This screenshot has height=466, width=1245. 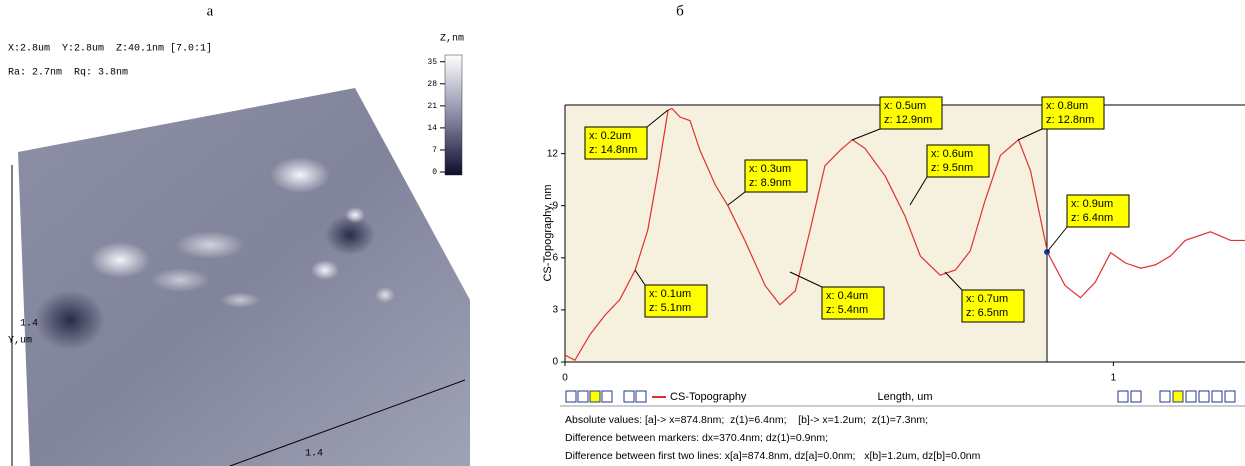 I want to click on callout-text: x: 0.8um, so click(x=1067, y=106).